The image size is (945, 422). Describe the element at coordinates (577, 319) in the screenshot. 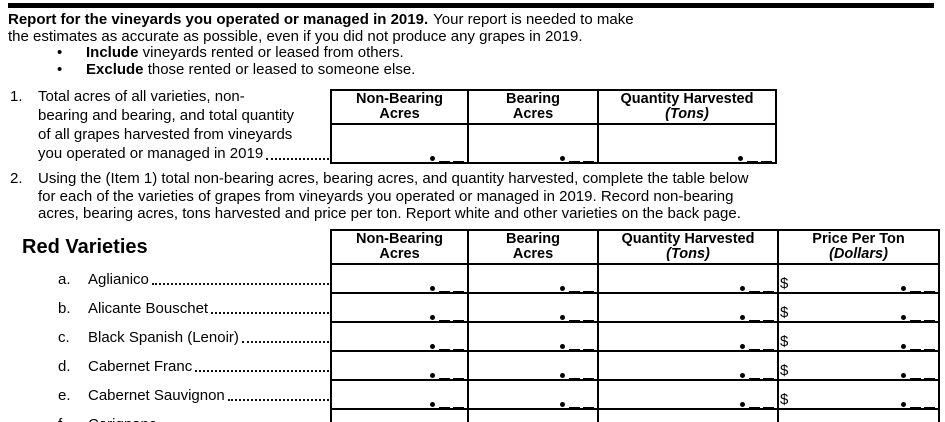

I see `row-b-bearing-acres-entry` at that location.